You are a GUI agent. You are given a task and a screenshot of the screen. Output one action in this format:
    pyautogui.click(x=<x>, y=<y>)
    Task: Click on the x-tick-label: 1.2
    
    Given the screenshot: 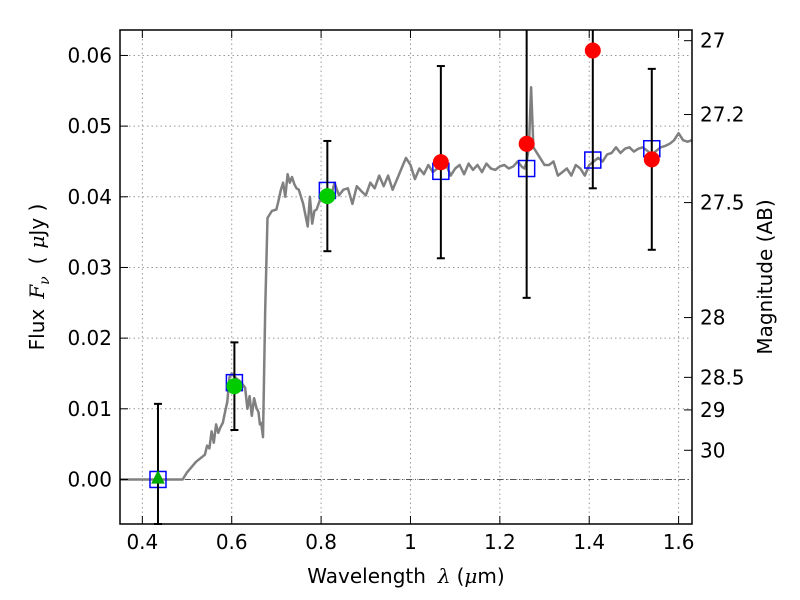 What is the action you would take?
    pyautogui.click(x=500, y=542)
    